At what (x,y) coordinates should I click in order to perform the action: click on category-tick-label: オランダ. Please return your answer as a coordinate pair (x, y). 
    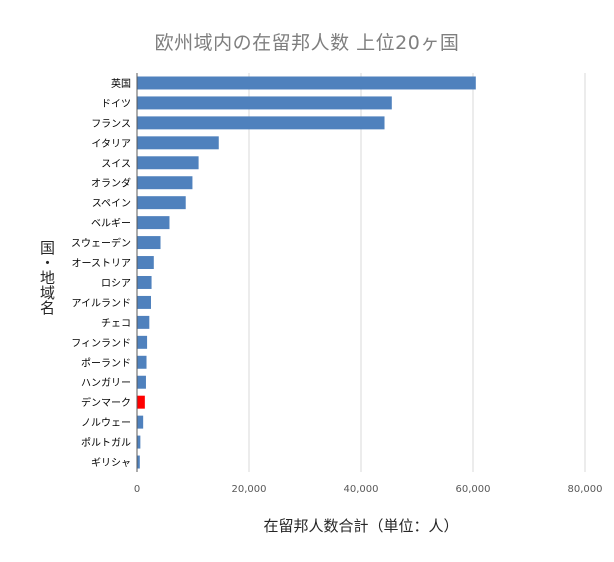
    Looking at the image, I should click on (111, 183).